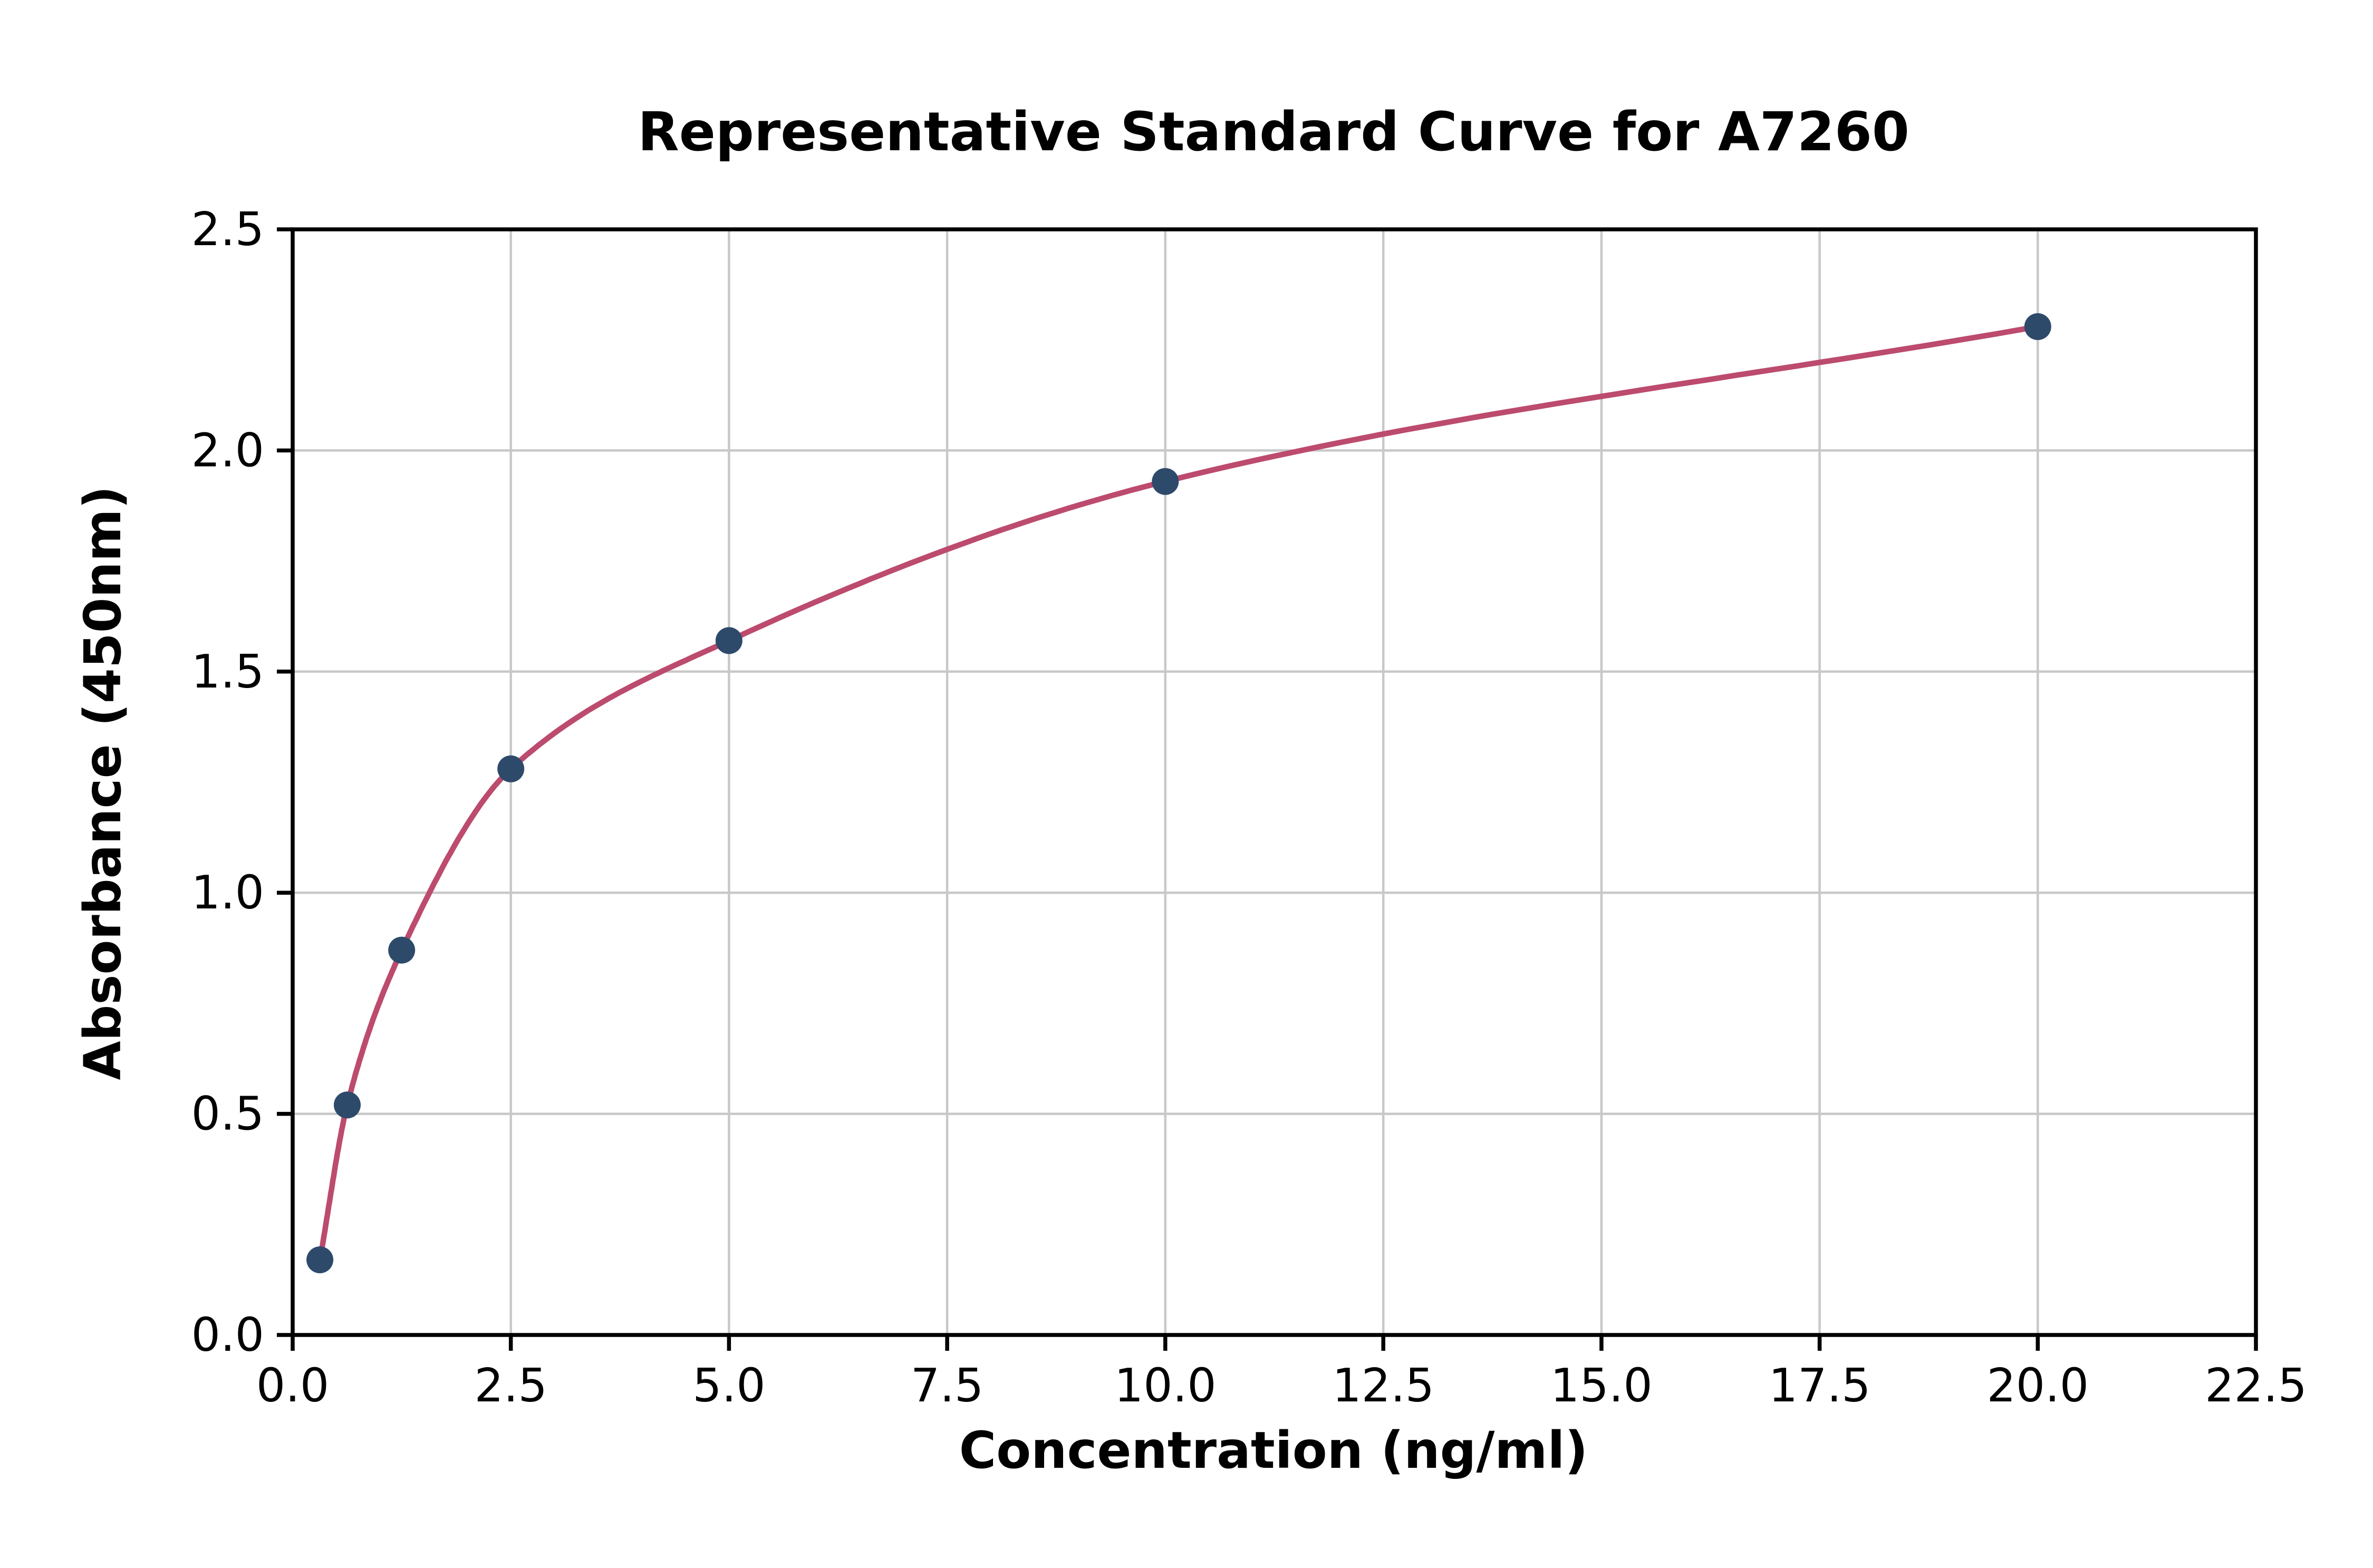 Image resolution: width=2373 pixels, height=1568 pixels. What do you see at coordinates (227, 672) in the screenshot?
I see `y-tick-label: 1.5` at bounding box center [227, 672].